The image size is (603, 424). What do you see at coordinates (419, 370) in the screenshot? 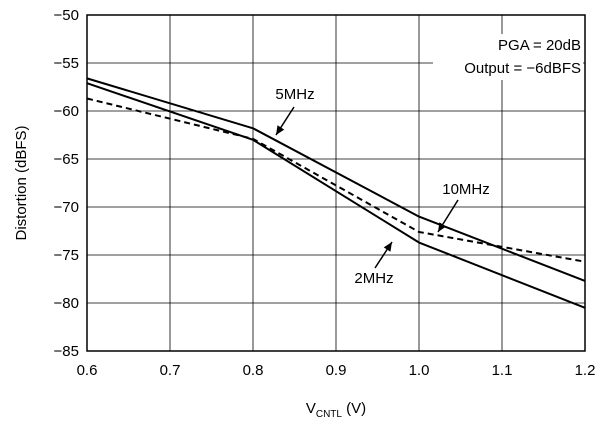
I see `x-tick-label: 1.0` at bounding box center [419, 370].